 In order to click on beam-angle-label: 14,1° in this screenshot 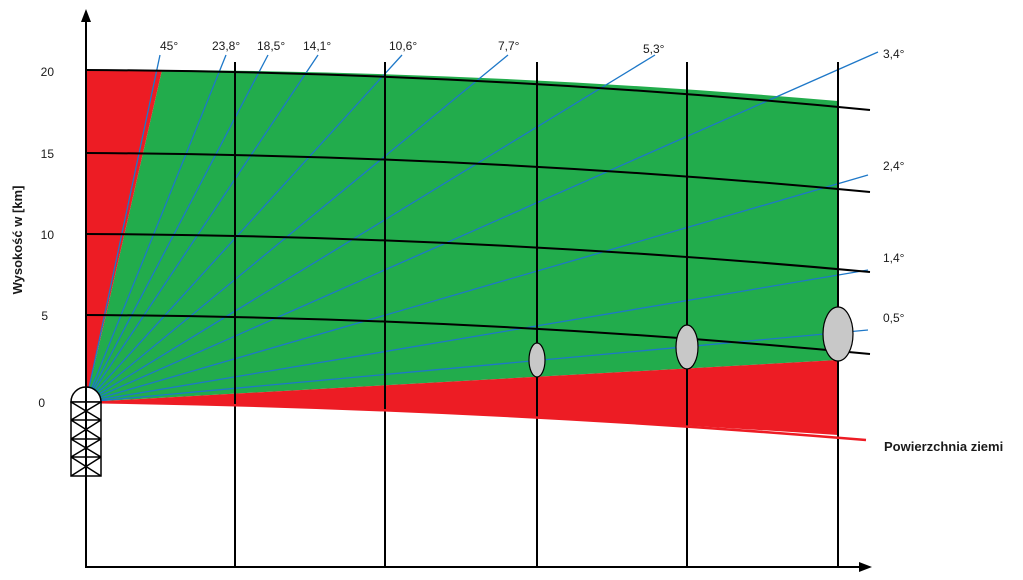, I will do `click(317, 46)`.